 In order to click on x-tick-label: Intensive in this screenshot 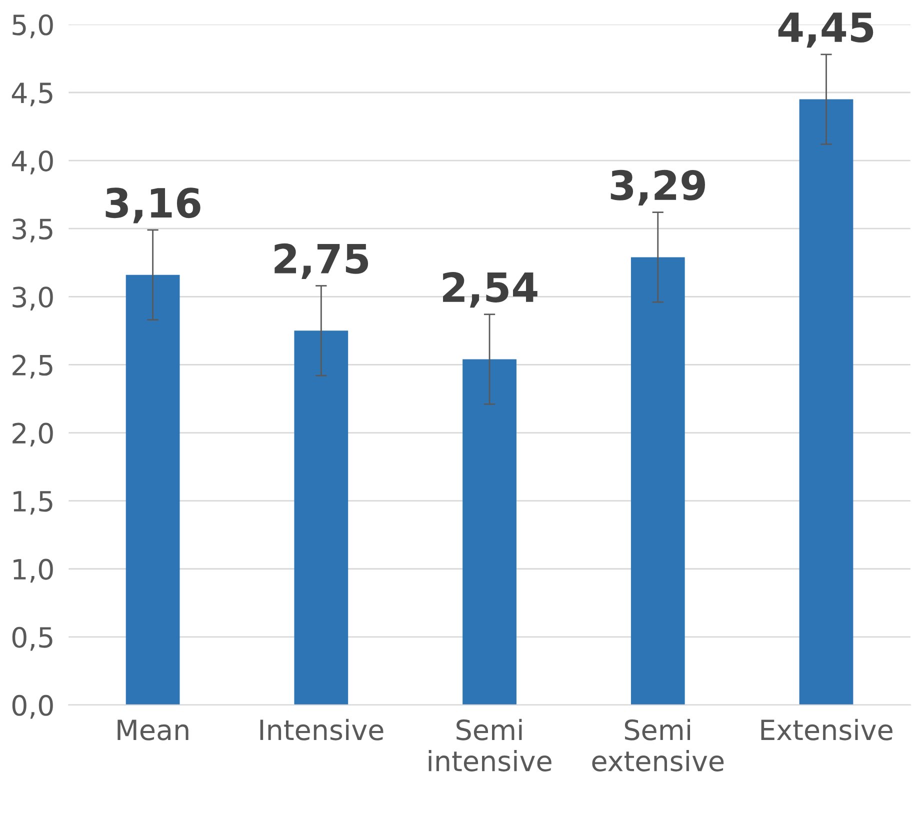, I will do `click(322, 729)`.